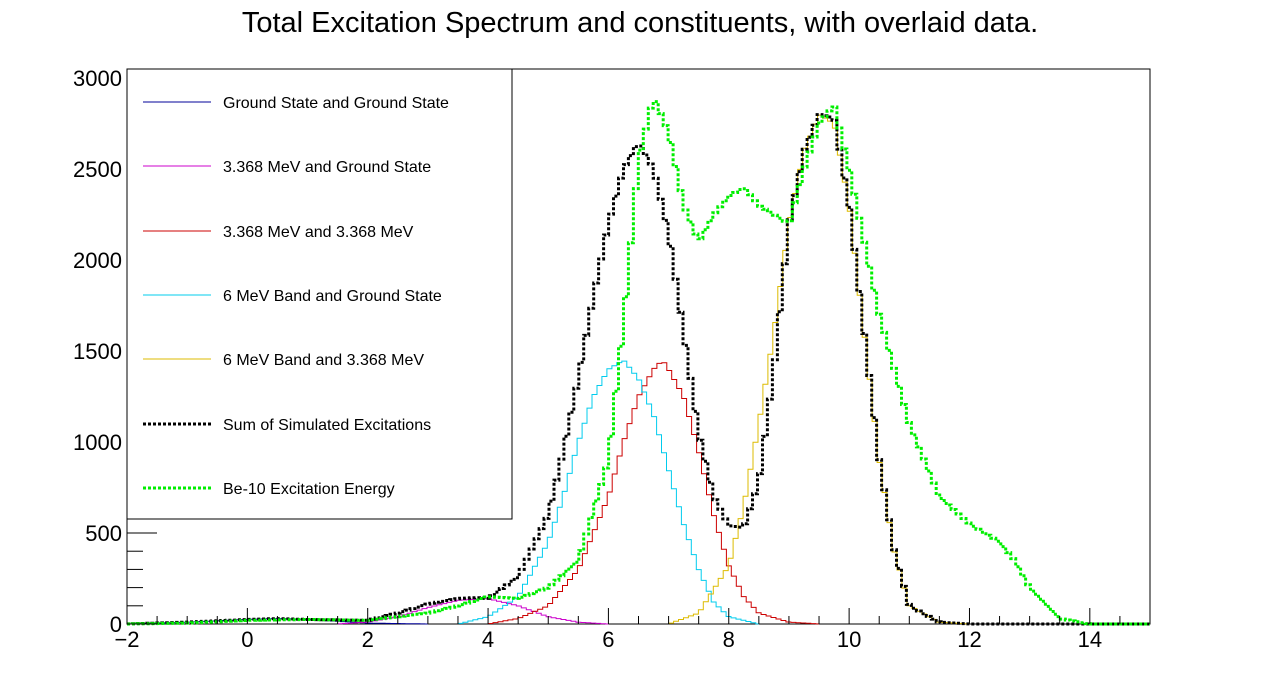 Image resolution: width=1278 pixels, height=694 pixels. I want to click on y-tick-label: 2000, so click(97, 260).